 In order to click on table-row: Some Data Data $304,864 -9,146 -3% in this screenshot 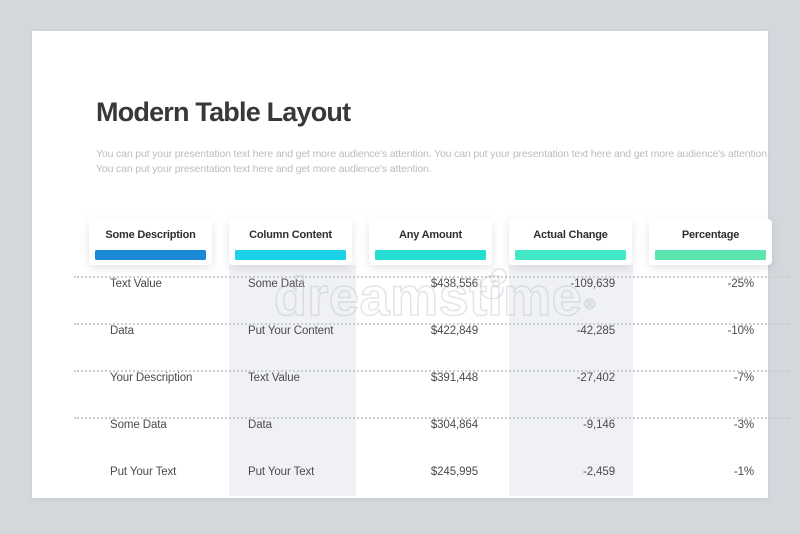, I will do `click(430, 425)`.